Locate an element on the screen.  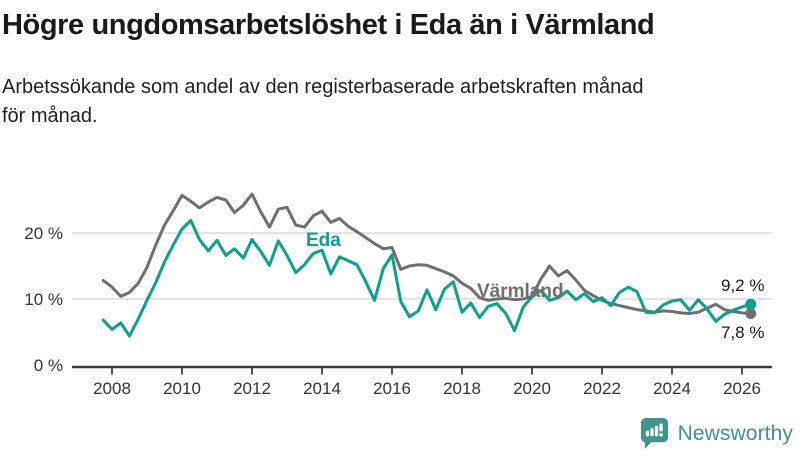
end-value-label-värmland: 7,8 % is located at coordinates (742, 332).